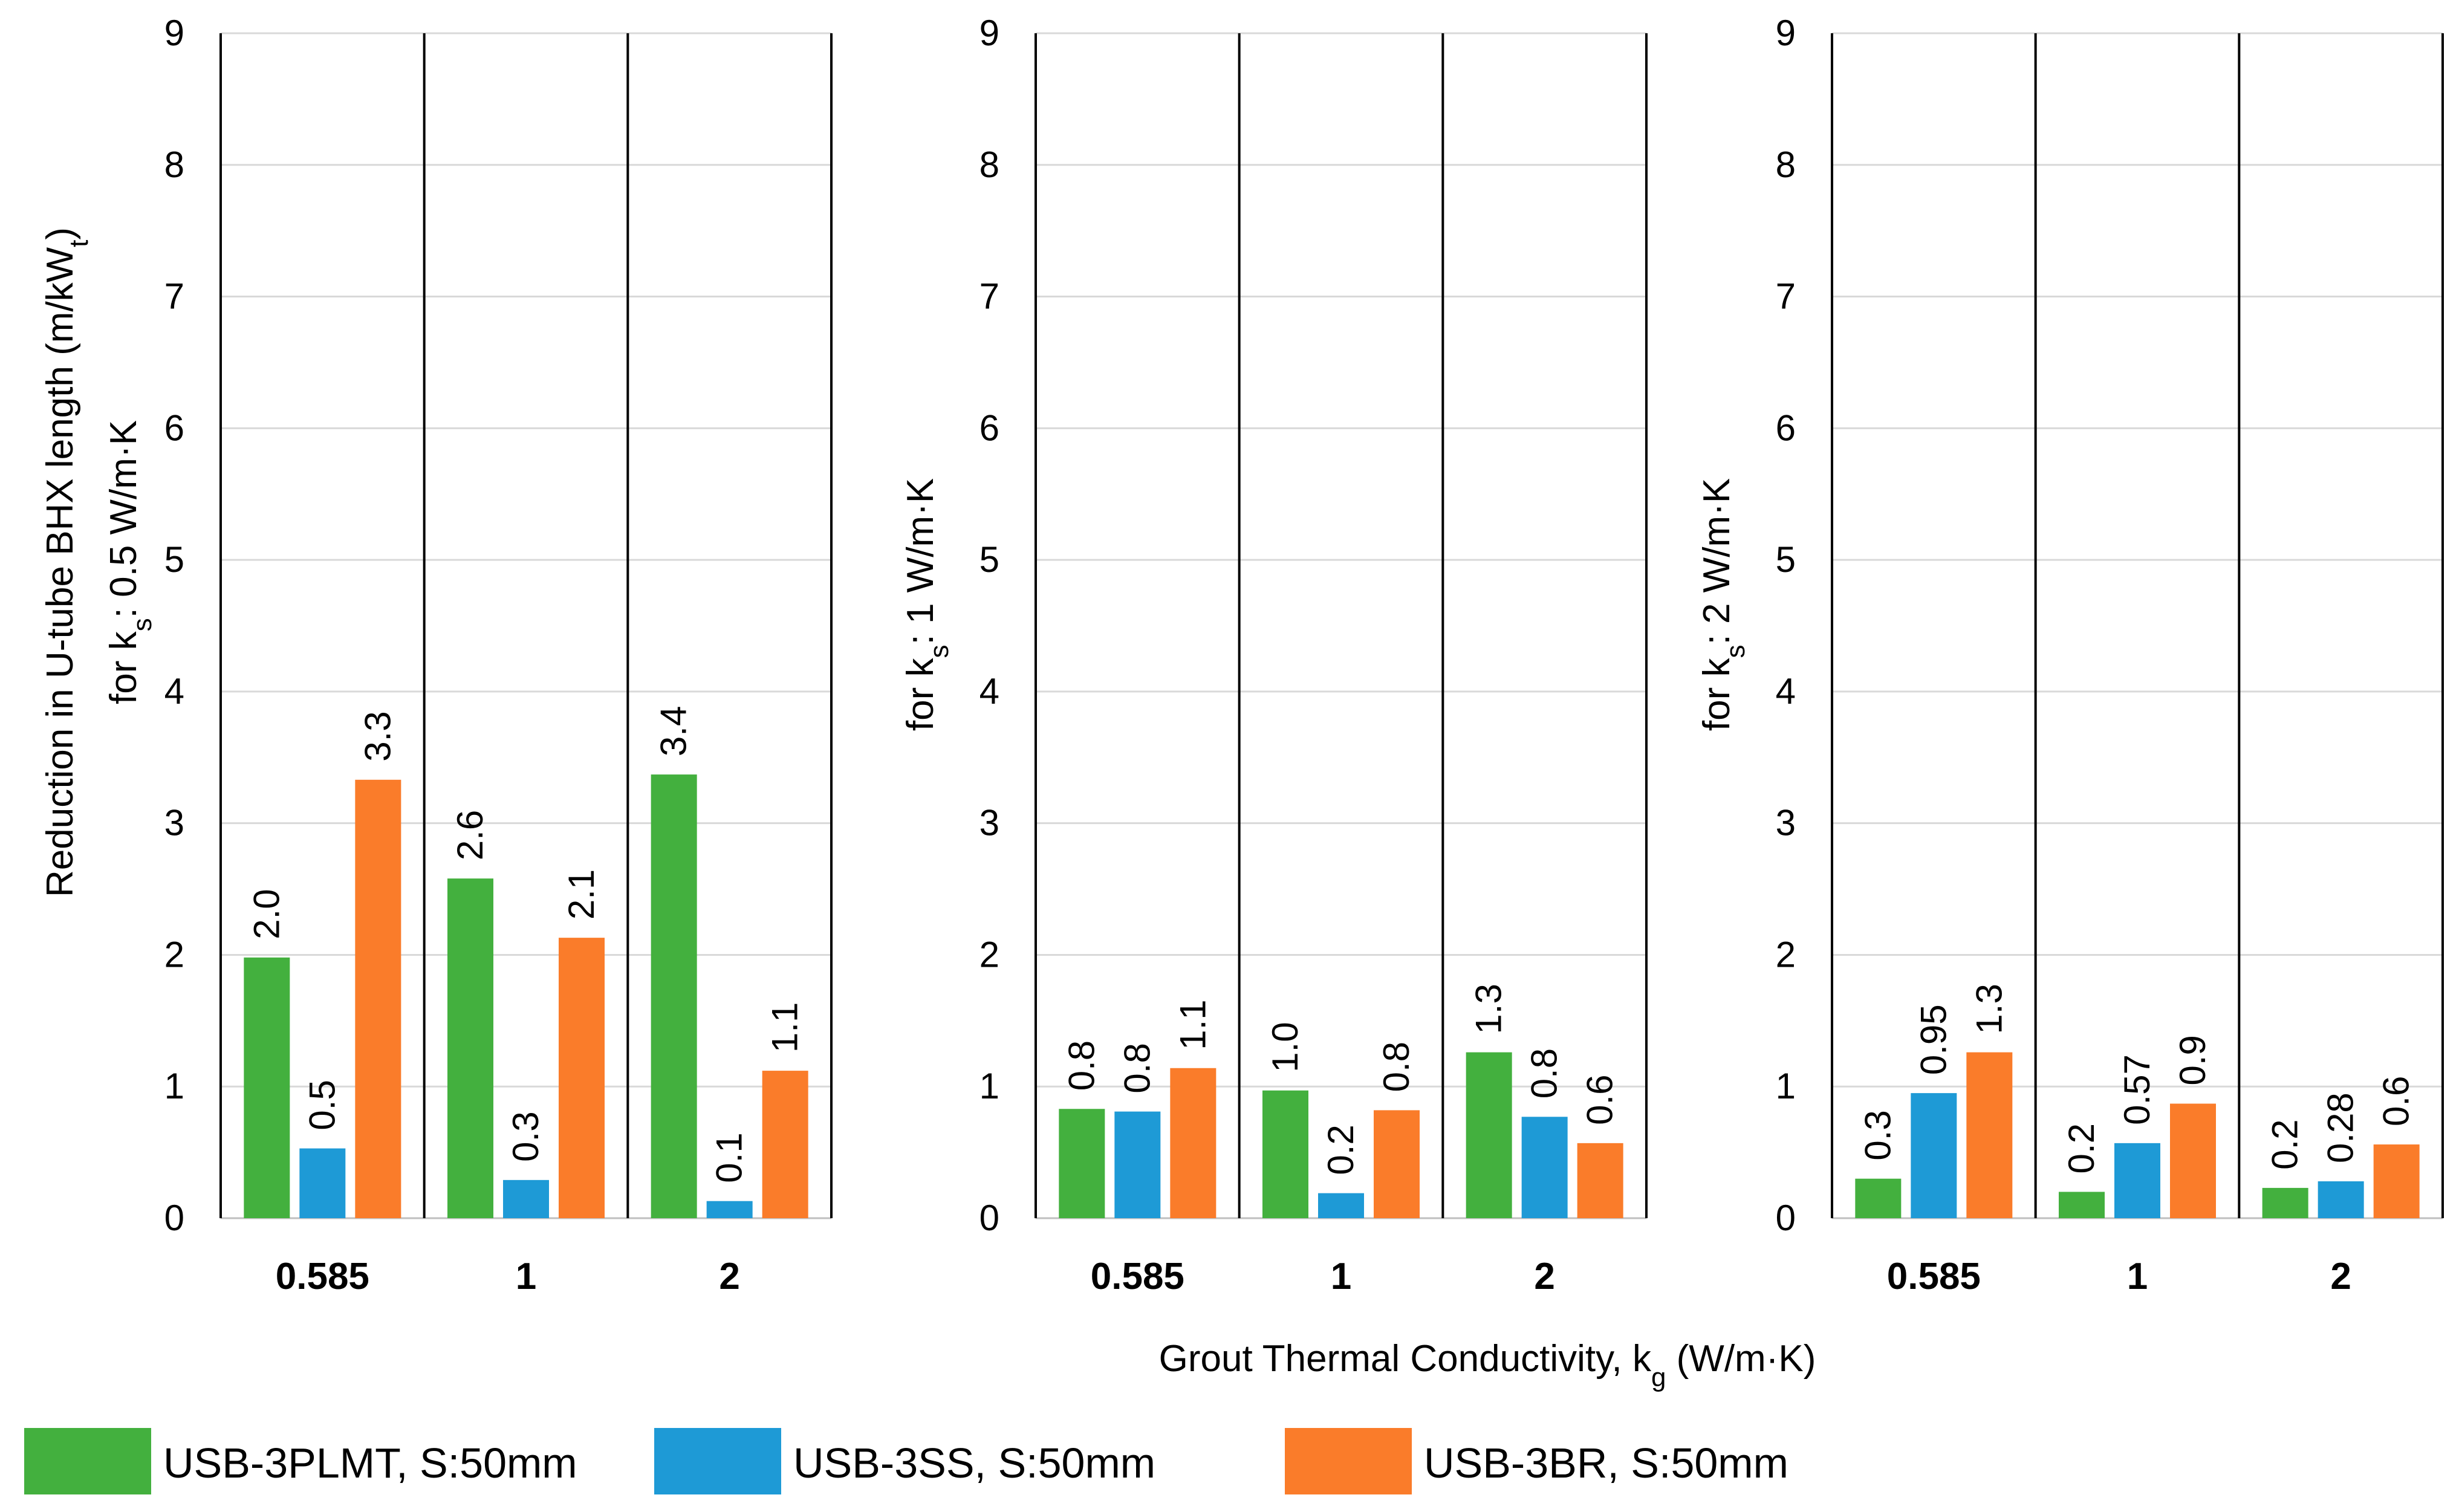  What do you see at coordinates (1717, 561) in the screenshot?
I see `panel-y-axis-label-text: : 2 W/m·K` at bounding box center [1717, 561].